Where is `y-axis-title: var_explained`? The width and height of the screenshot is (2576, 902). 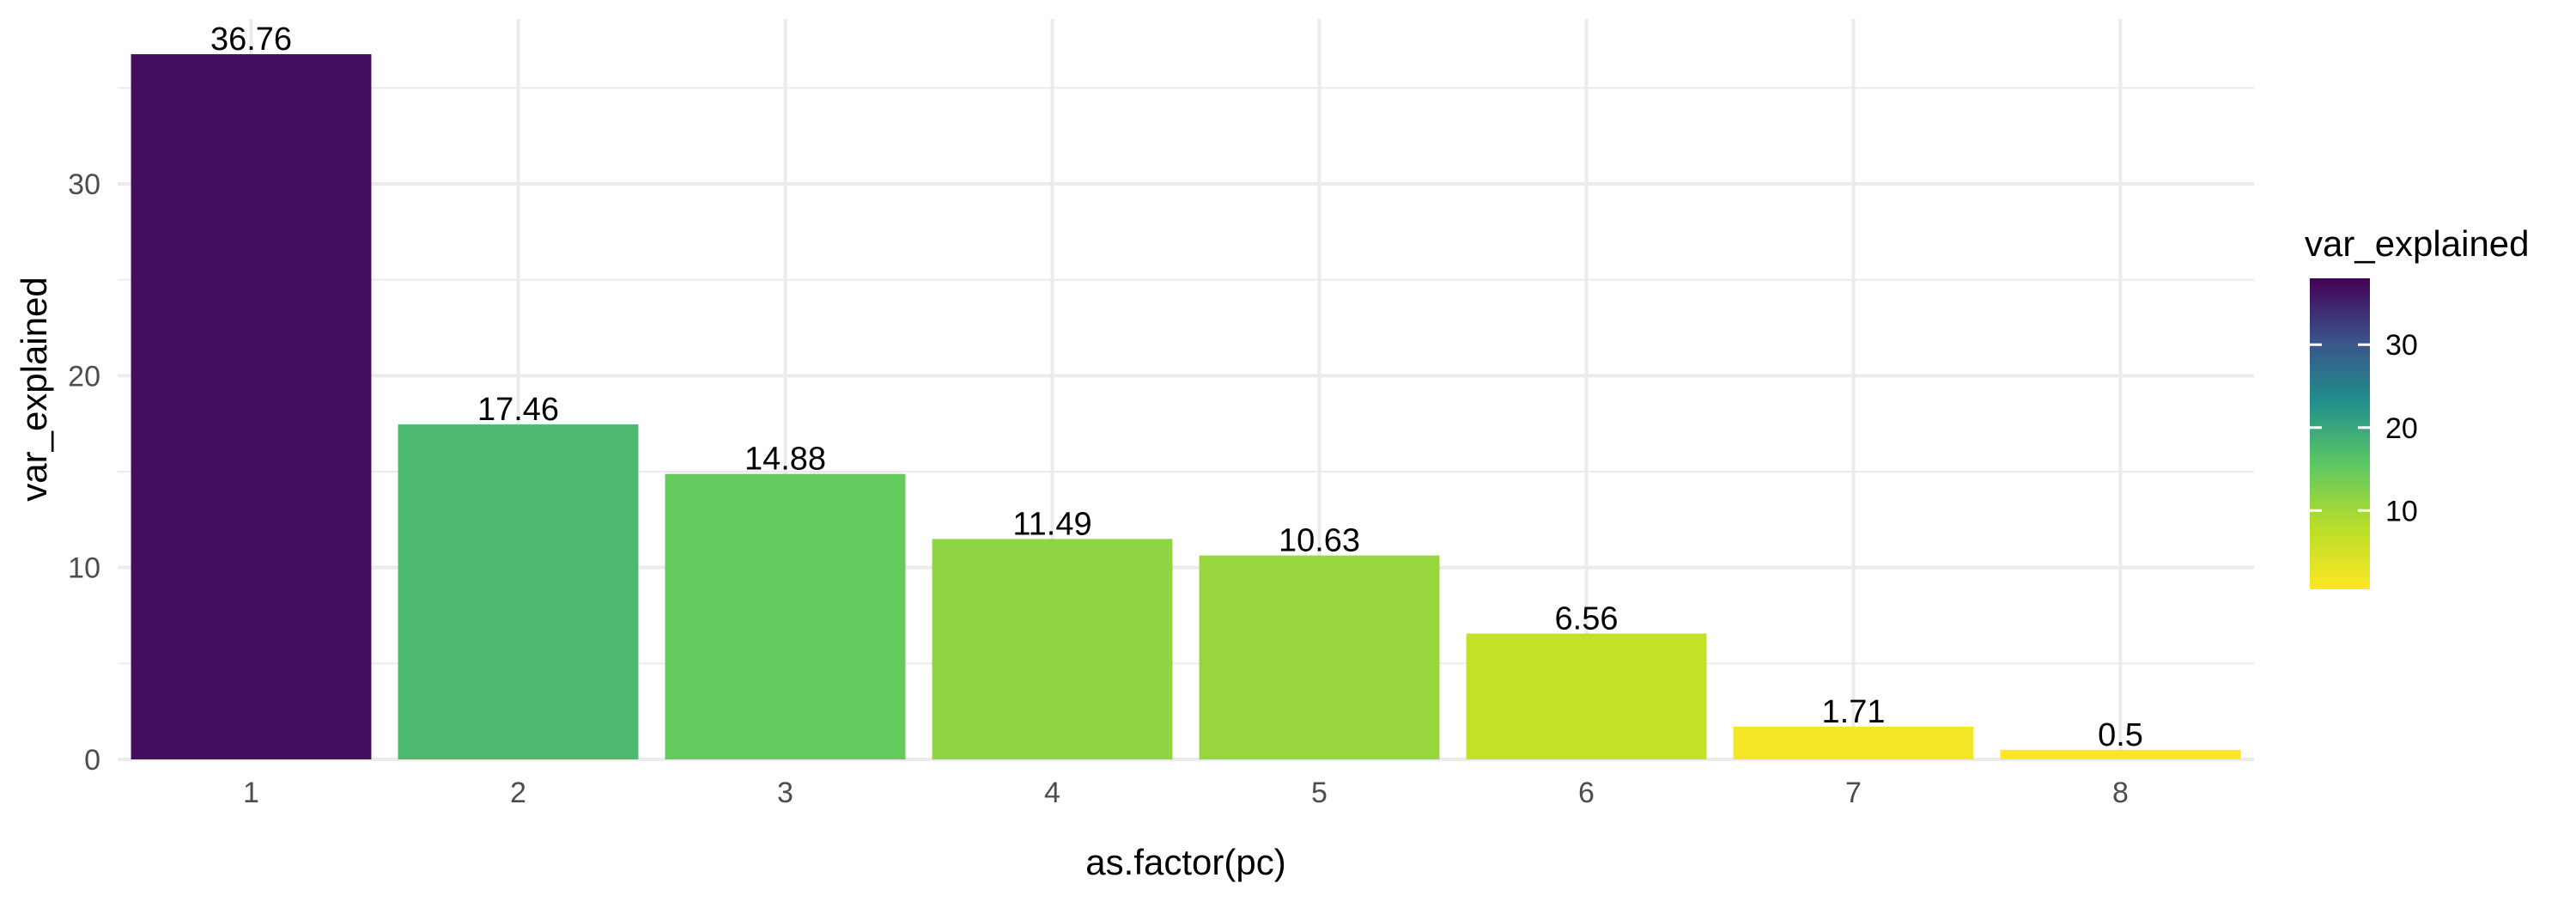
y-axis-title: var_explained is located at coordinates (34, 389).